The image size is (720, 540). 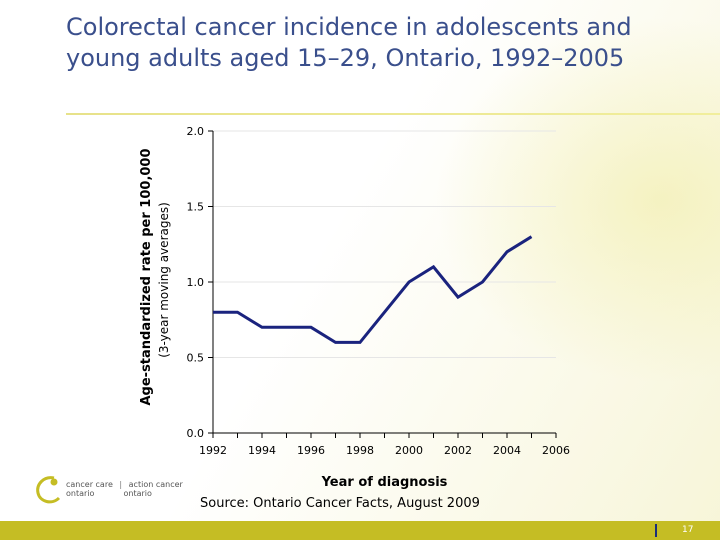 I want to click on x-tick-label: 1996, so click(x=311, y=450).